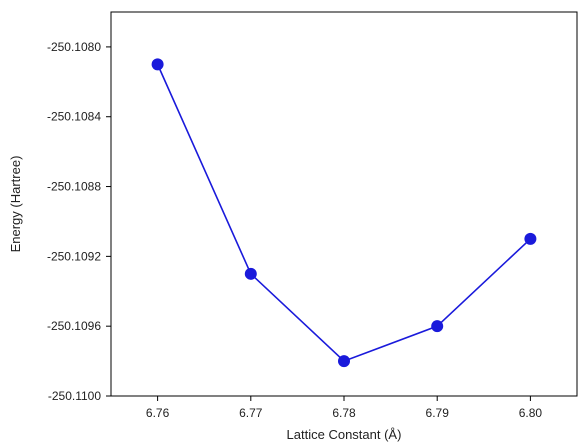 This screenshot has height=445, width=580. Describe the element at coordinates (74, 47) in the screenshot. I see `y-tick-label: -250.1080` at that location.